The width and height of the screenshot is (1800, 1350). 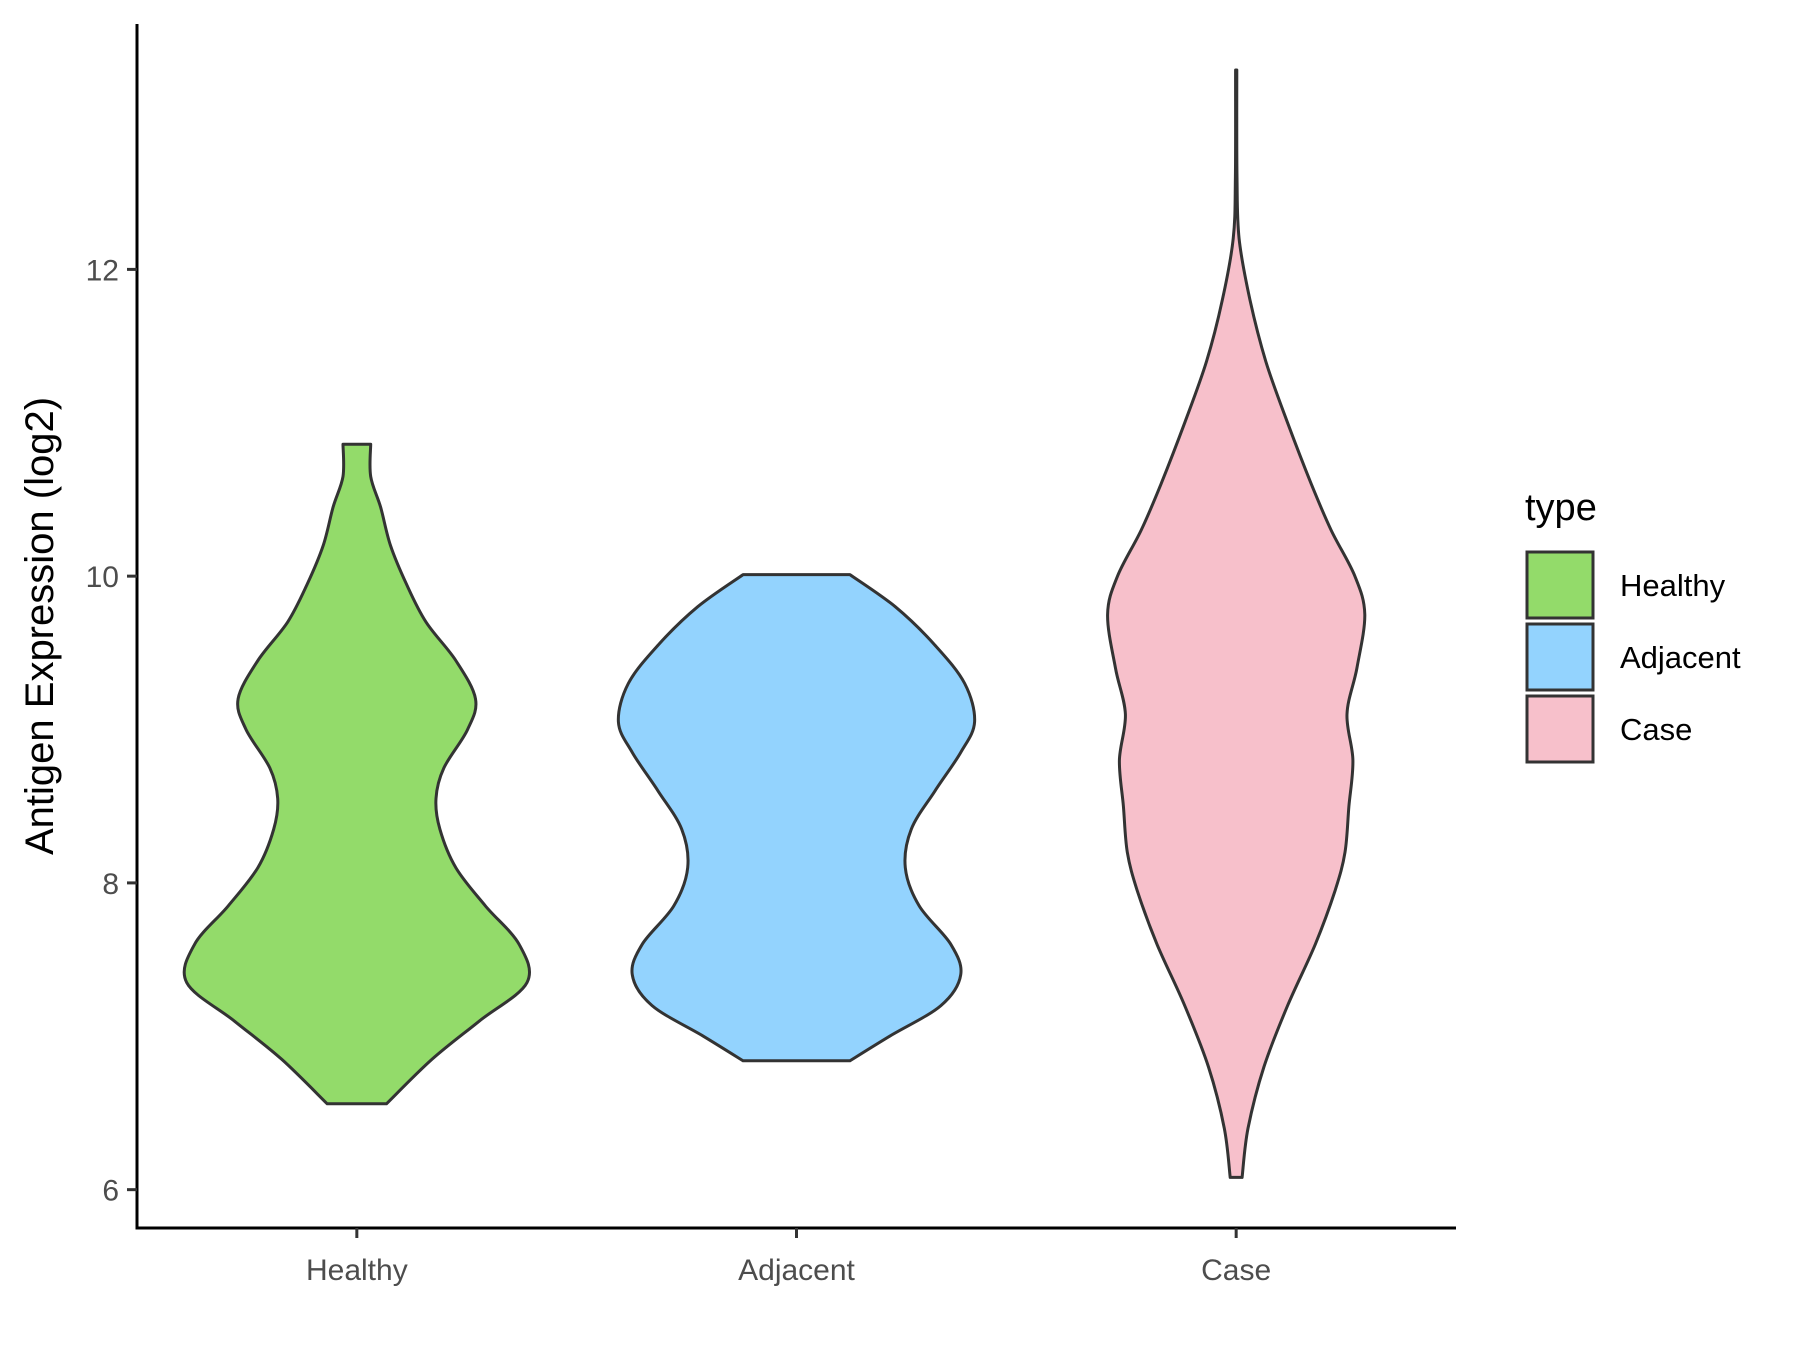 I want to click on y-tick-label: 10, so click(x=102, y=577).